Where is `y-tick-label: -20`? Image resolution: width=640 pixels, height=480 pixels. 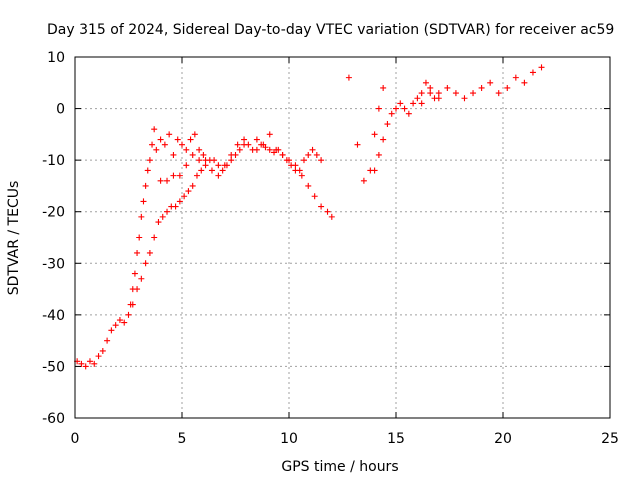
y-tick-label: -20 is located at coordinates (53, 213).